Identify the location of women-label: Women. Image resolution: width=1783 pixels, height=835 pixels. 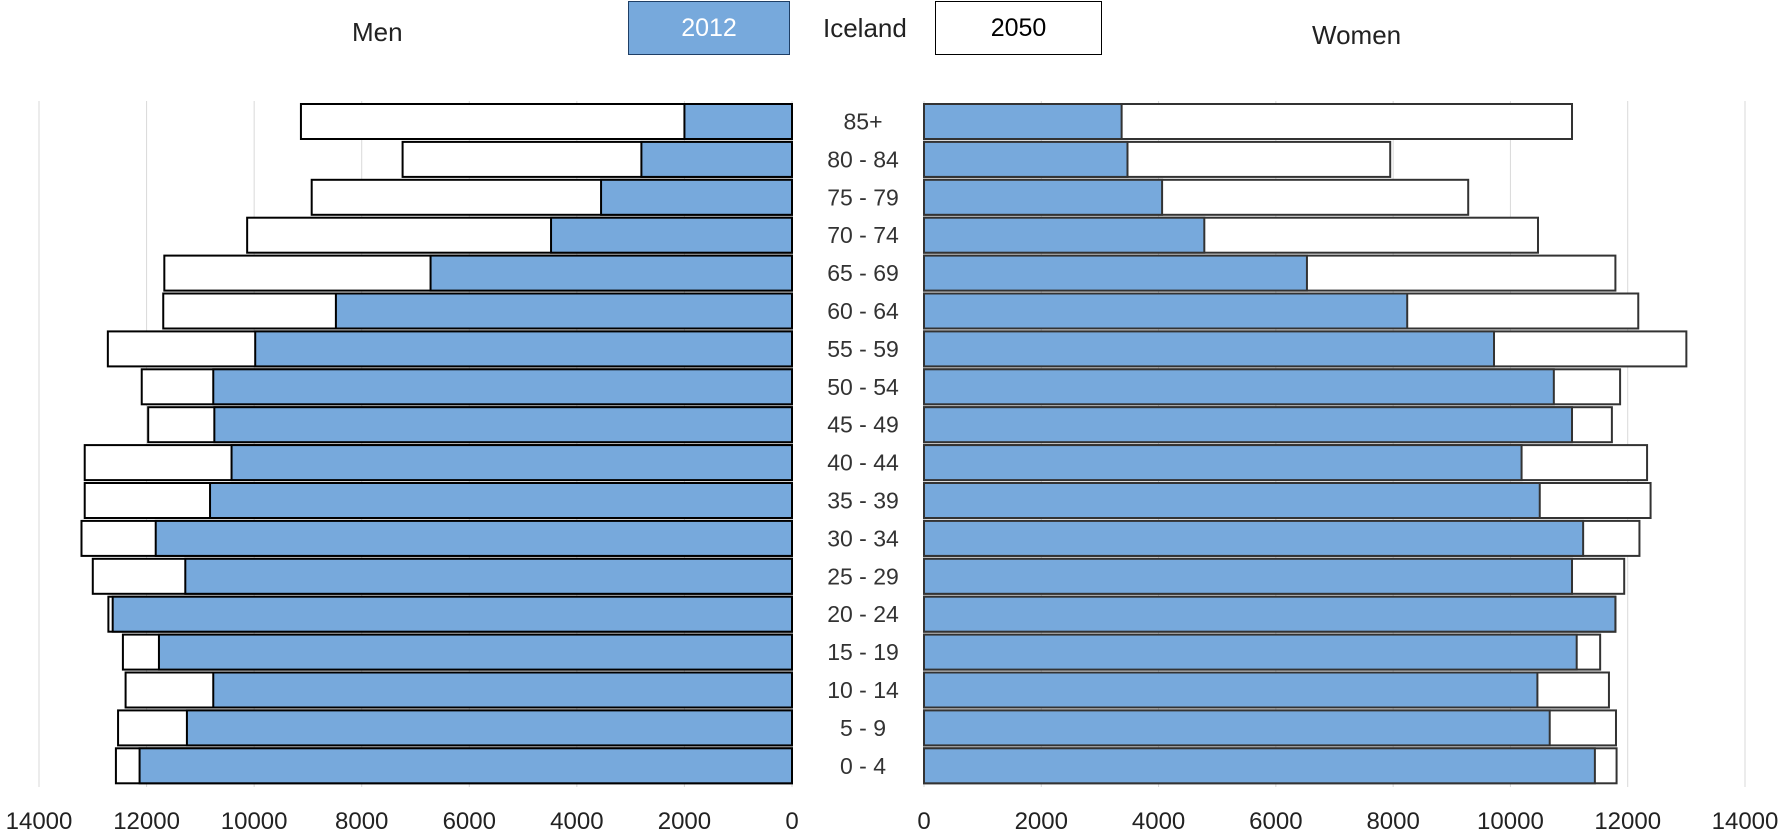
(1357, 35).